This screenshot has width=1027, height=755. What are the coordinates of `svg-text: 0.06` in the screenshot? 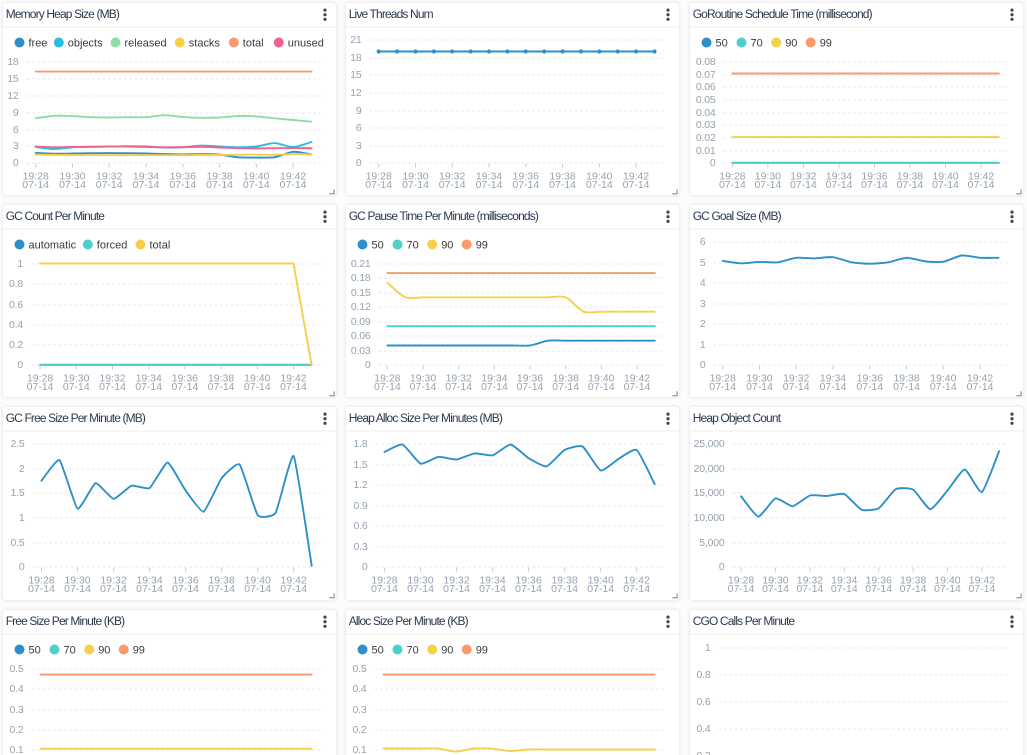 It's located at (361, 336).